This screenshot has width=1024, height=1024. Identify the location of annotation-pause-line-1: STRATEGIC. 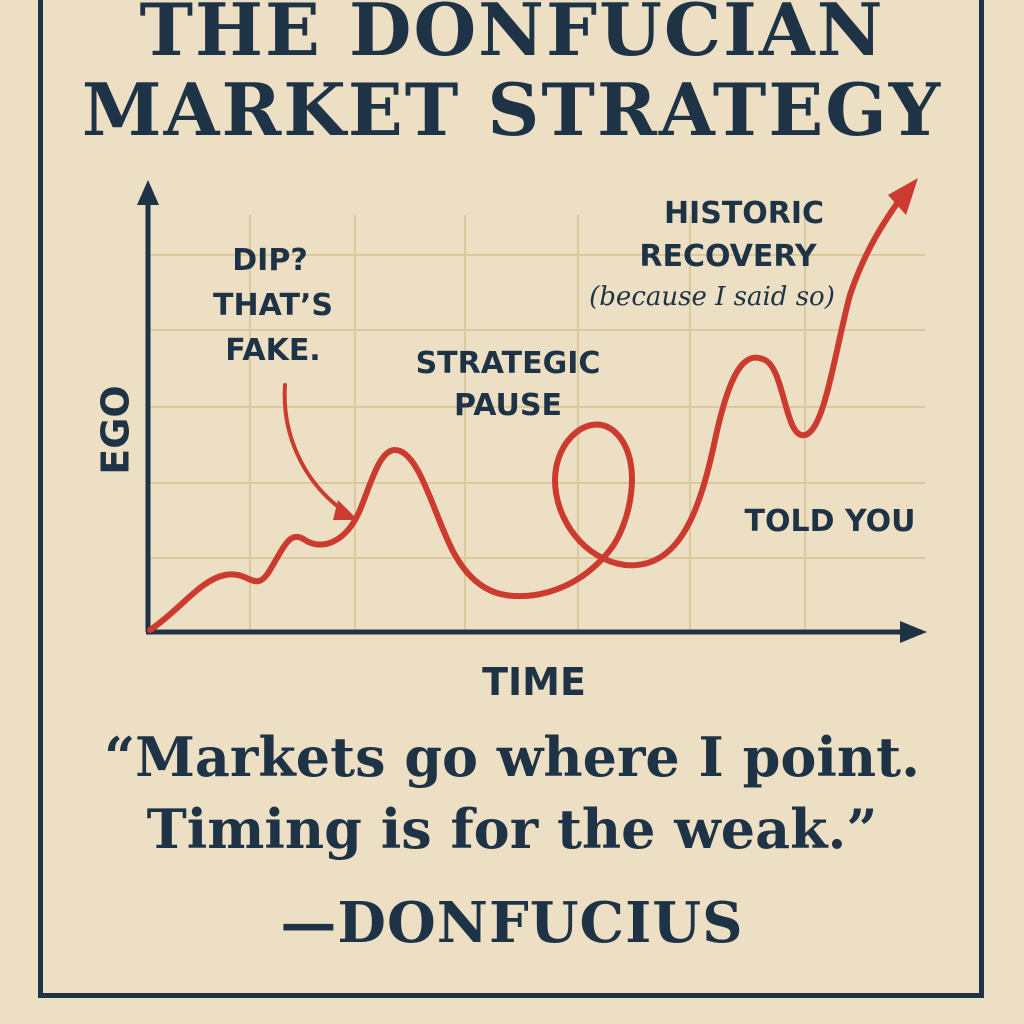
(508, 363).